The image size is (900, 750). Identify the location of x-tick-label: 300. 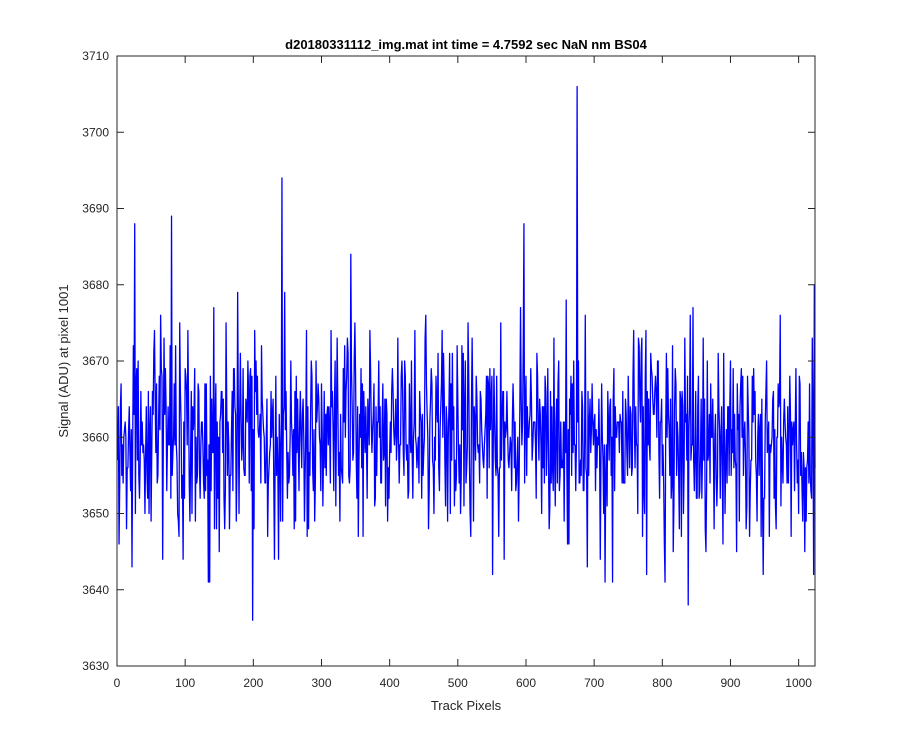
(321, 683).